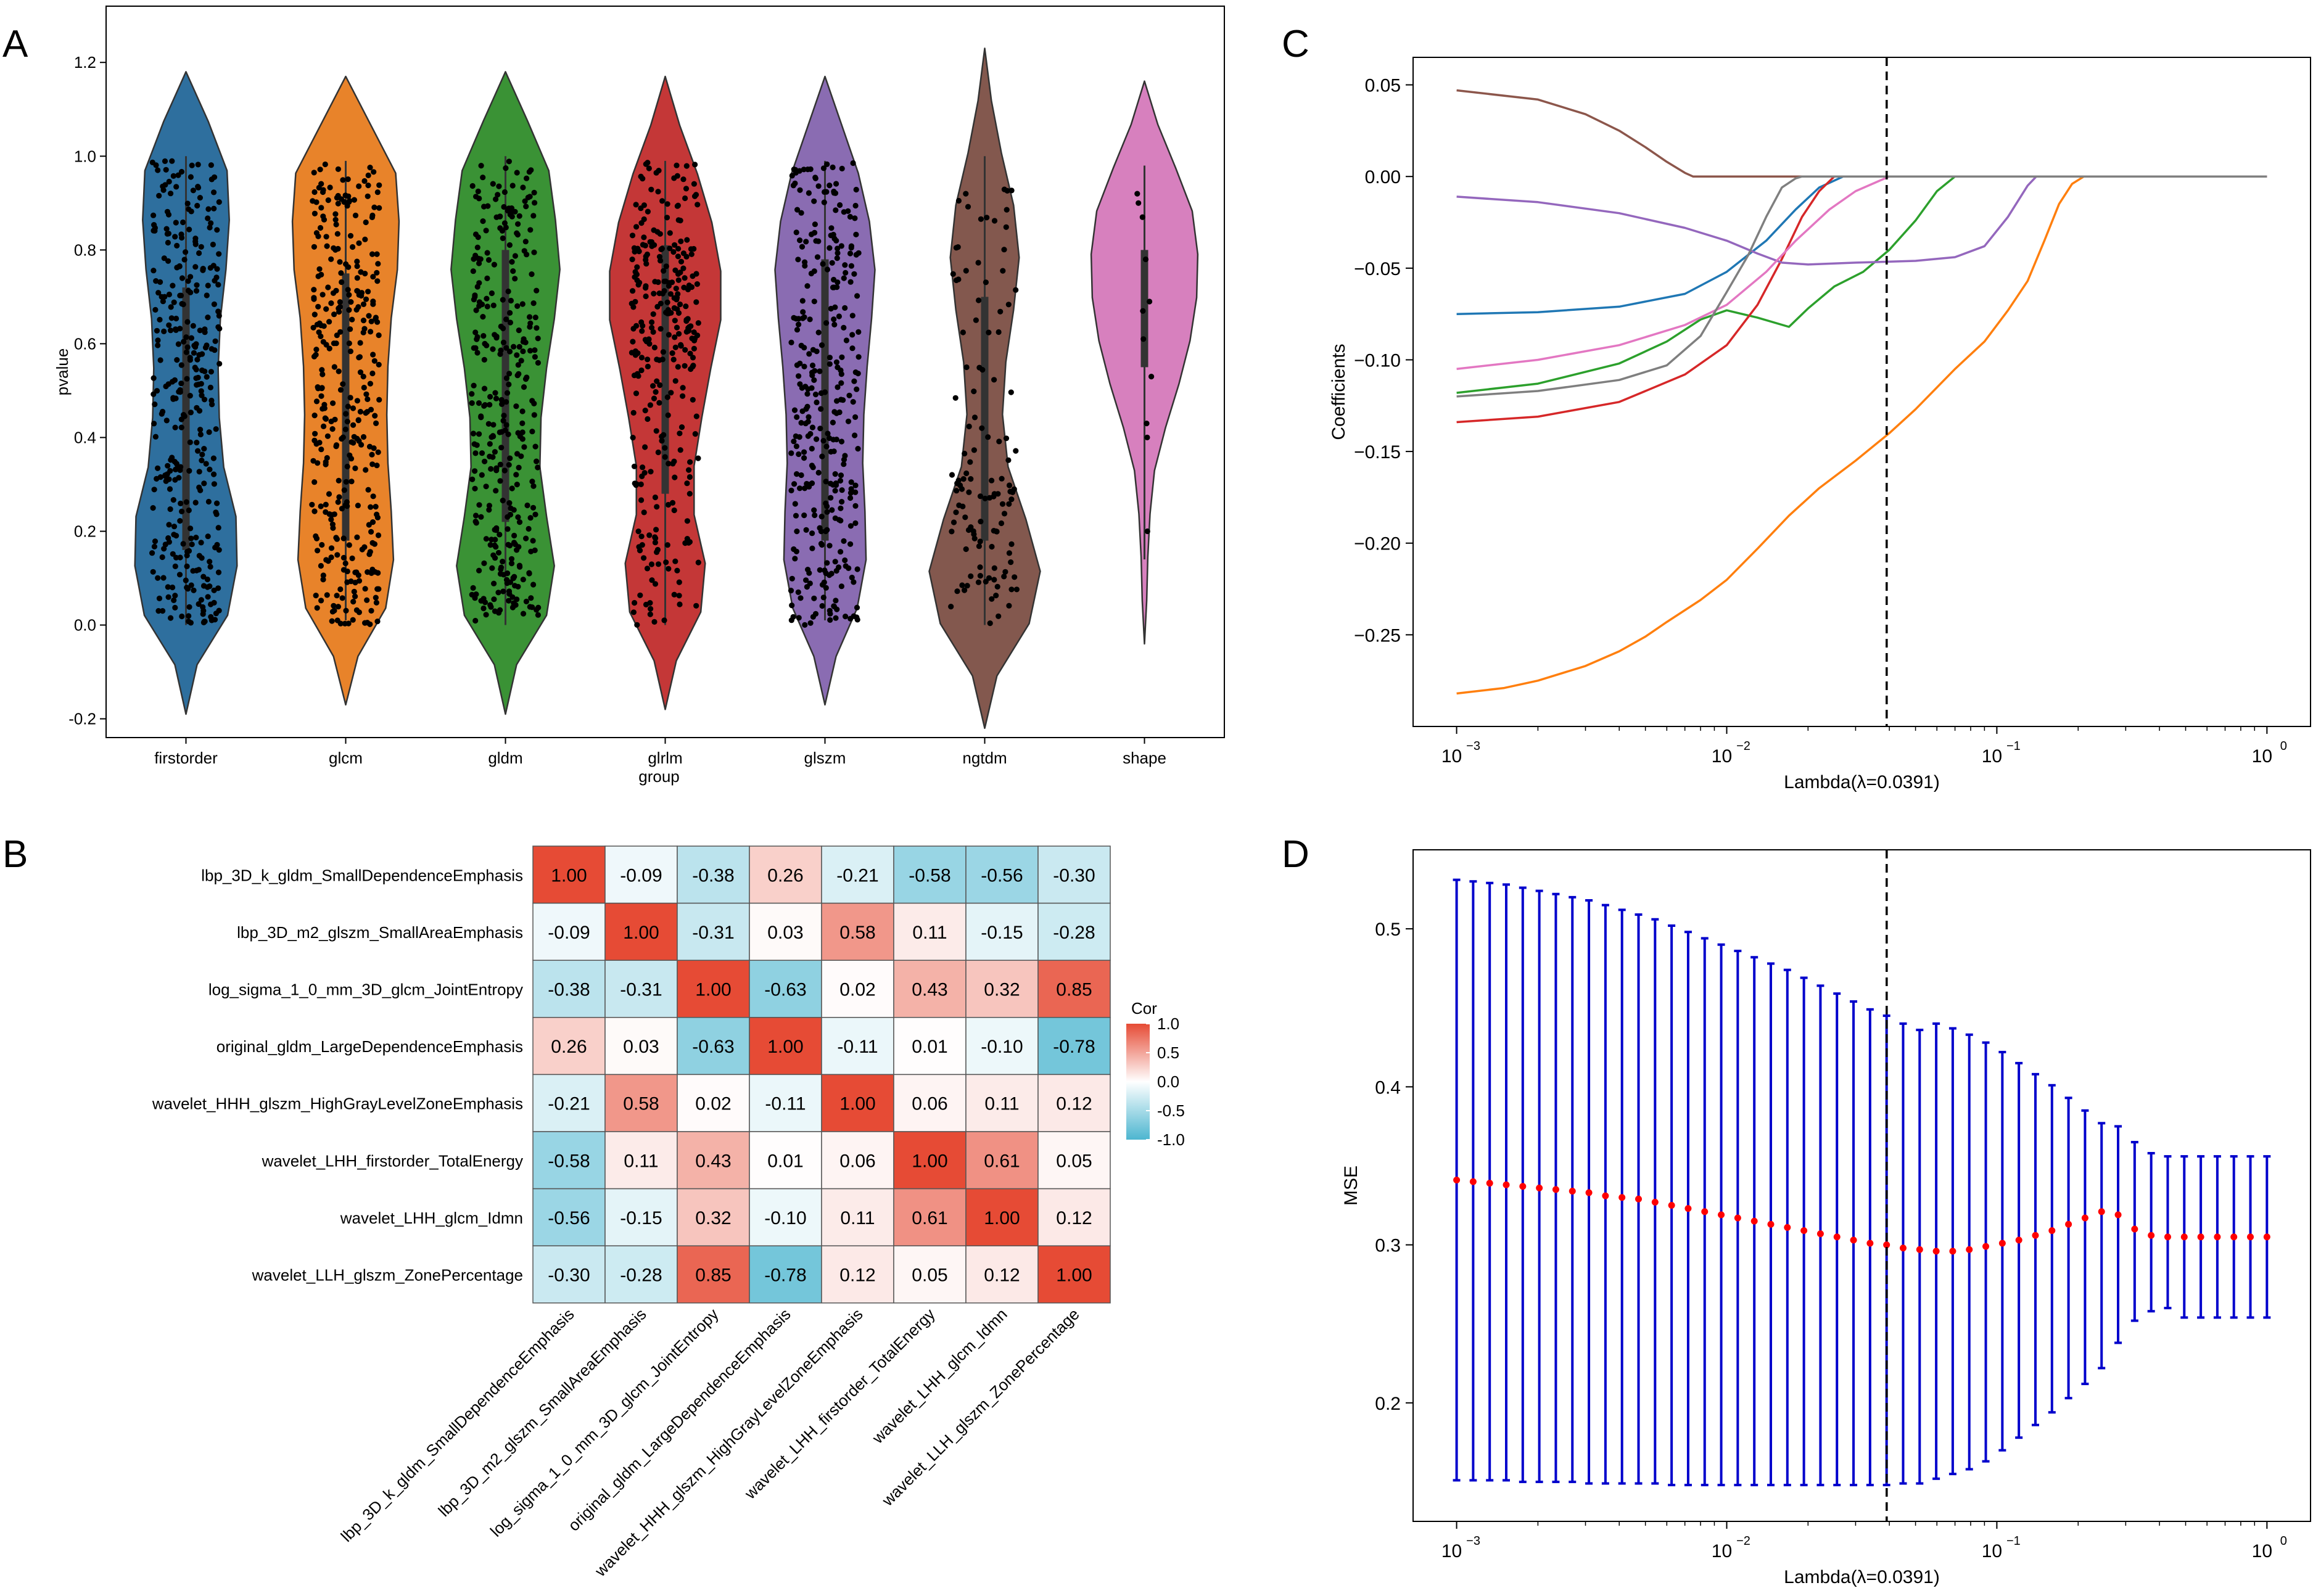 Image resolution: width=2313 pixels, height=1596 pixels. I want to click on row-label: wavelet_LHH_glcm_Idmn, so click(432, 1218).